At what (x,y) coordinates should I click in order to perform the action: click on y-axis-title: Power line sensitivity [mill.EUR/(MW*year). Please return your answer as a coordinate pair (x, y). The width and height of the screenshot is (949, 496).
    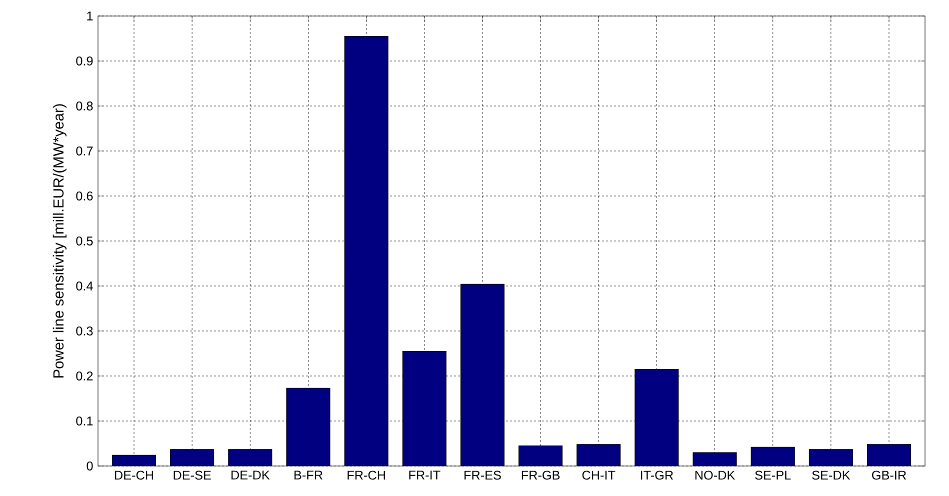
    Looking at the image, I should click on (59, 241).